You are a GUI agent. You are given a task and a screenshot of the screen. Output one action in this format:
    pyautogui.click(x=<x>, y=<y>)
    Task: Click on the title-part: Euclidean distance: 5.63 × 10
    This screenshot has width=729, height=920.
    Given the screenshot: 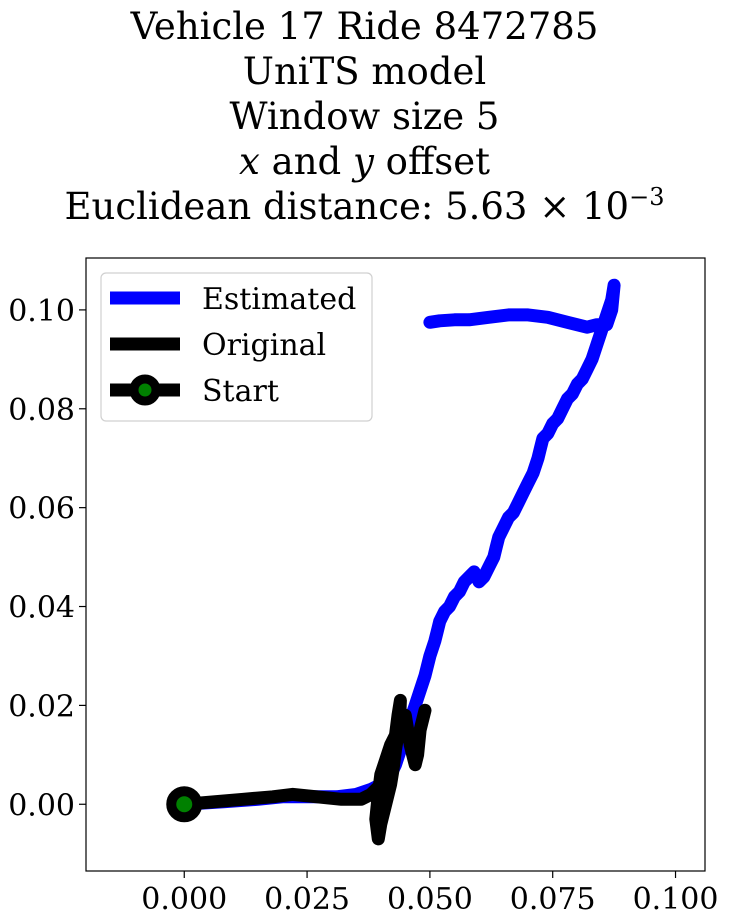 What is the action you would take?
    pyautogui.click(x=347, y=206)
    